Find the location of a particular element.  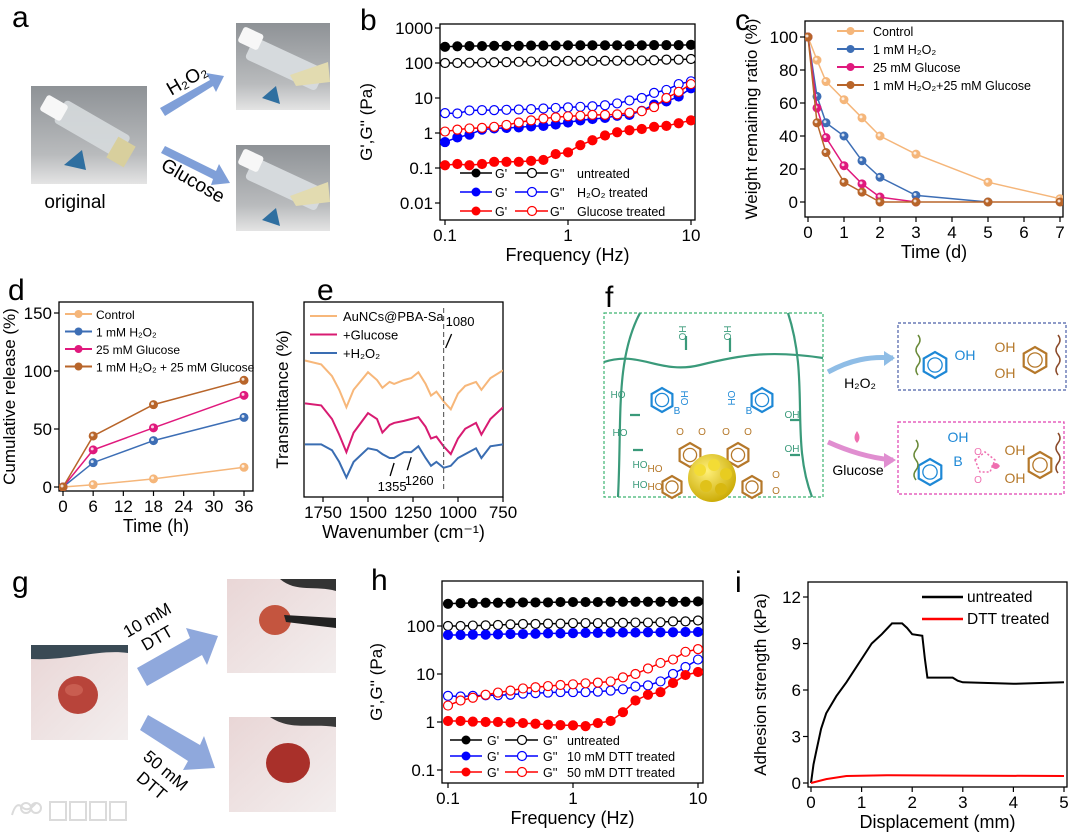

catechol-ring is located at coordinates (752, 487).